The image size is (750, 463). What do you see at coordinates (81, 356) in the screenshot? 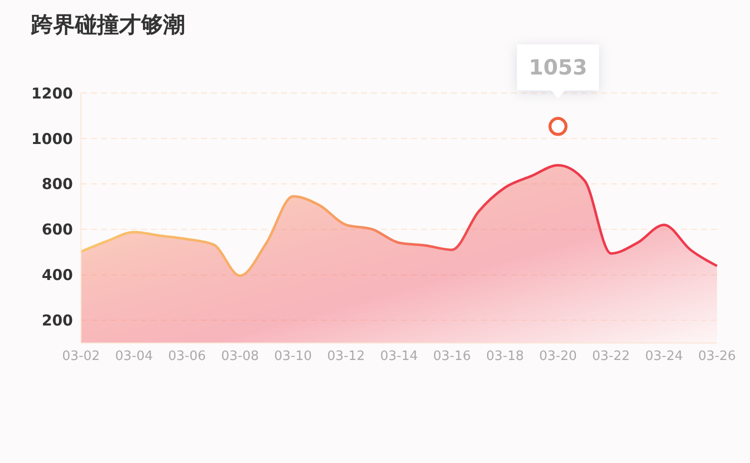
I see `x-tick-label: 03-02` at bounding box center [81, 356].